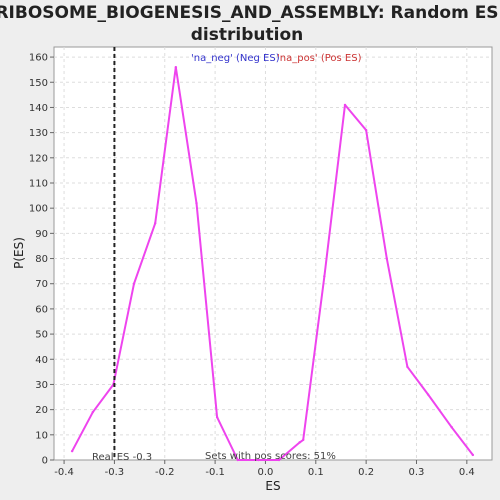 The height and width of the screenshot is (500, 500). What do you see at coordinates (41, 234) in the screenshot?
I see `y-tick-label: 90` at bounding box center [41, 234].